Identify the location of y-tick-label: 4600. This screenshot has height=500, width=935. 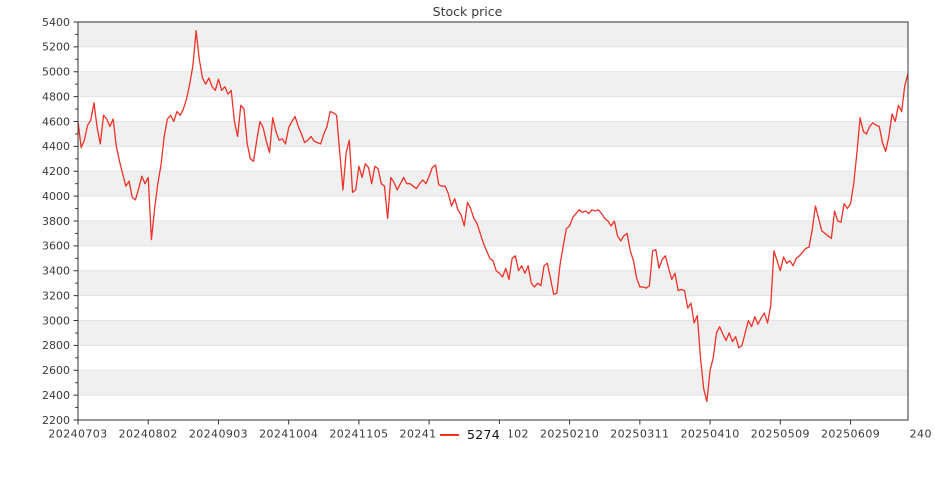
(56, 121).